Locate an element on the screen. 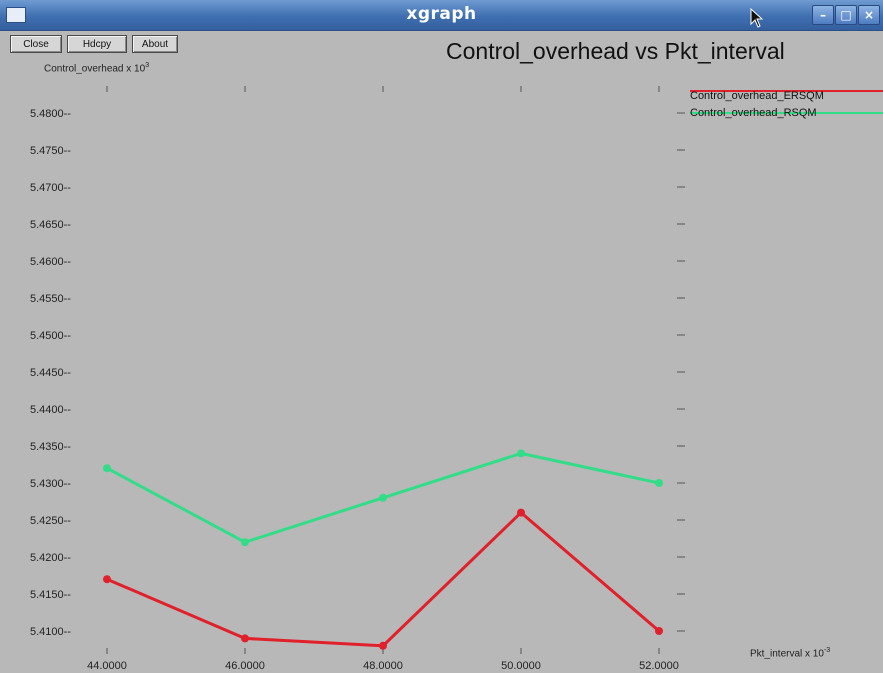 Image resolution: width=883 pixels, height=673 pixels. y-tick-label: 5.4300-- is located at coordinates (50, 484).